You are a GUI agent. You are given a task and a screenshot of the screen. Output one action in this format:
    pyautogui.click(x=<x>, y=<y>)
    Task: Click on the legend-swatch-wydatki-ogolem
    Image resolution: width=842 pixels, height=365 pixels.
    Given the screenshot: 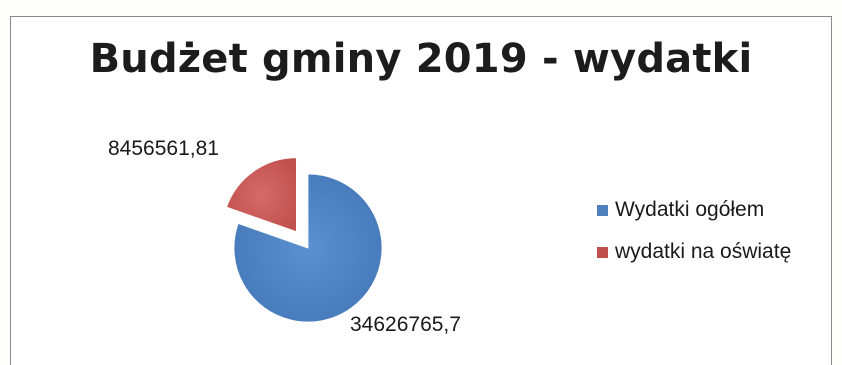 What is the action you would take?
    pyautogui.click(x=602, y=210)
    